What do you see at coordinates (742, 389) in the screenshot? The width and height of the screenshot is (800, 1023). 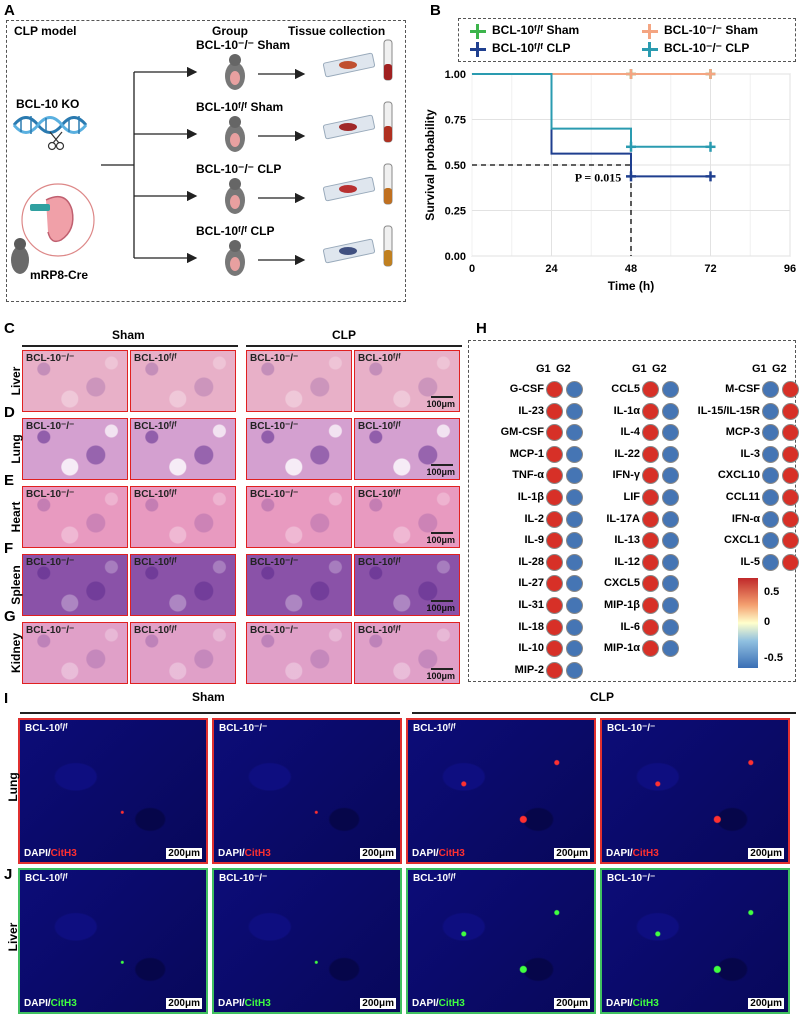 I see `heatmap-row-label: M-CSF` at bounding box center [742, 389].